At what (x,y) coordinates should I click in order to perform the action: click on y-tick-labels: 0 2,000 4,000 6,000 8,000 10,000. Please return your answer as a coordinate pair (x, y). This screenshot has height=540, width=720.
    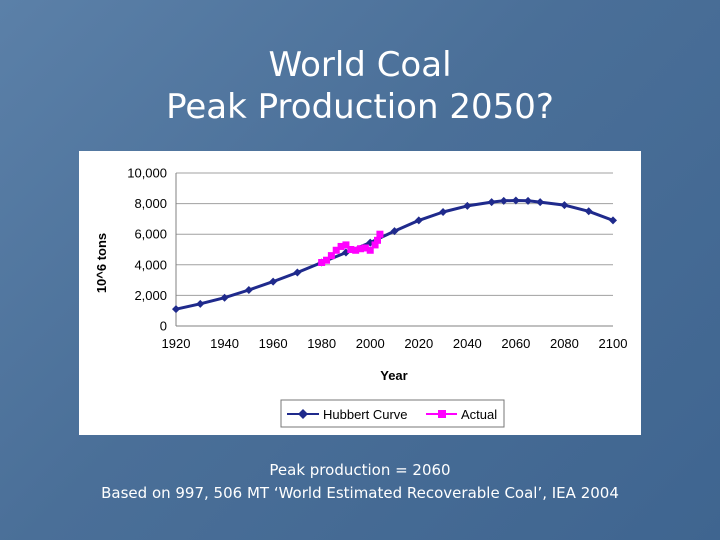
    Looking at the image, I should click on (147, 250).